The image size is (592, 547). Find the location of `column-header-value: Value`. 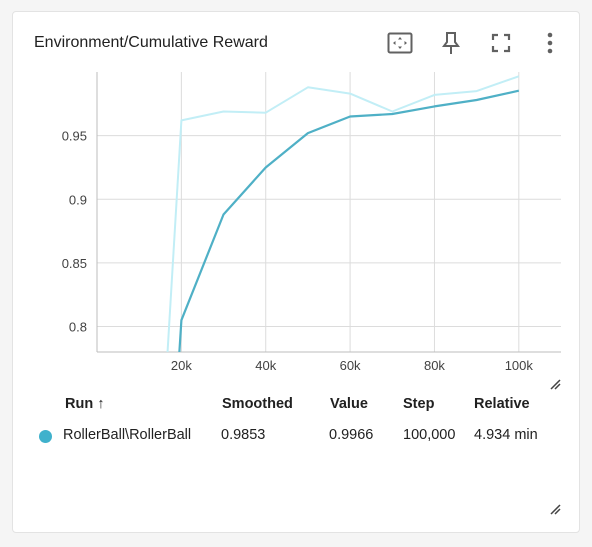

column-header-value: Value is located at coordinates (349, 404).